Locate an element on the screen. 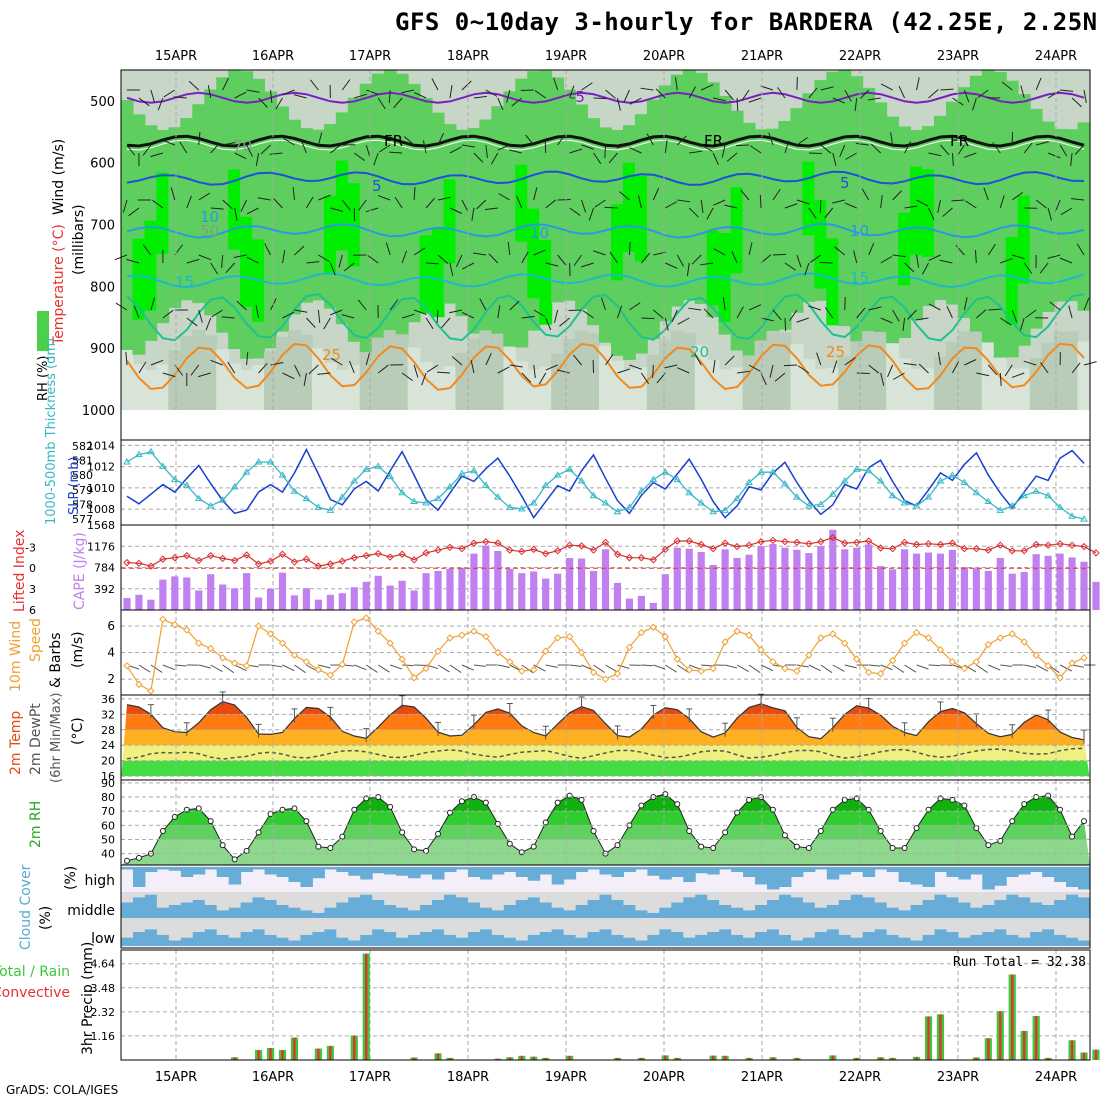  thickness-tick: 581 is located at coordinates (82, 461).